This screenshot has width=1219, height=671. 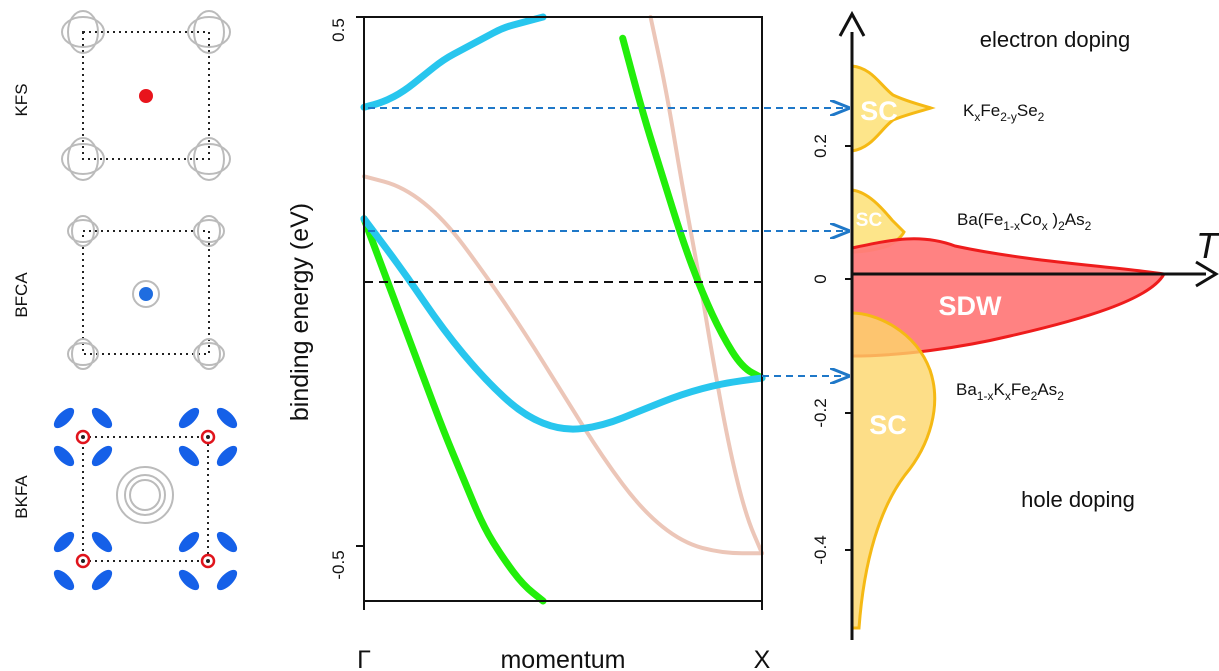 I want to click on kfs-pocket-br, so click(x=209, y=159).